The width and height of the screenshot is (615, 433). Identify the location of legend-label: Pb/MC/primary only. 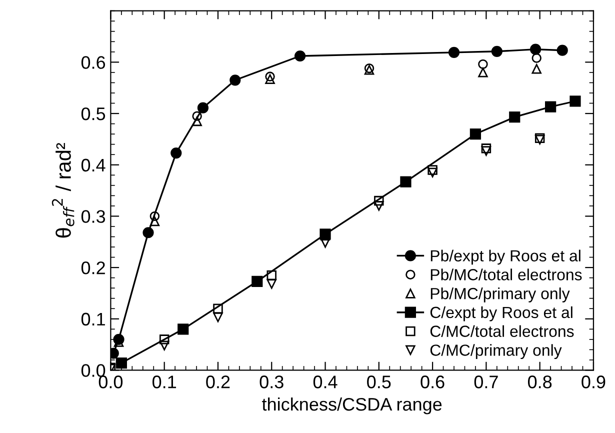
(500, 295).